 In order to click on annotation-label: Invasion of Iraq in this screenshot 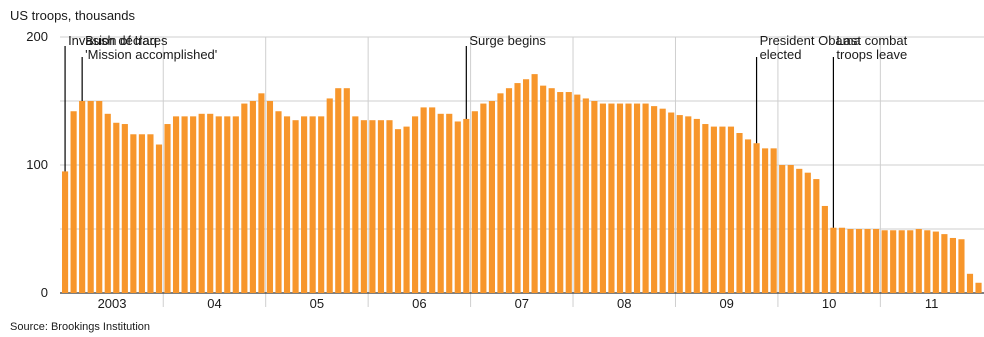, I will do `click(112, 40)`.